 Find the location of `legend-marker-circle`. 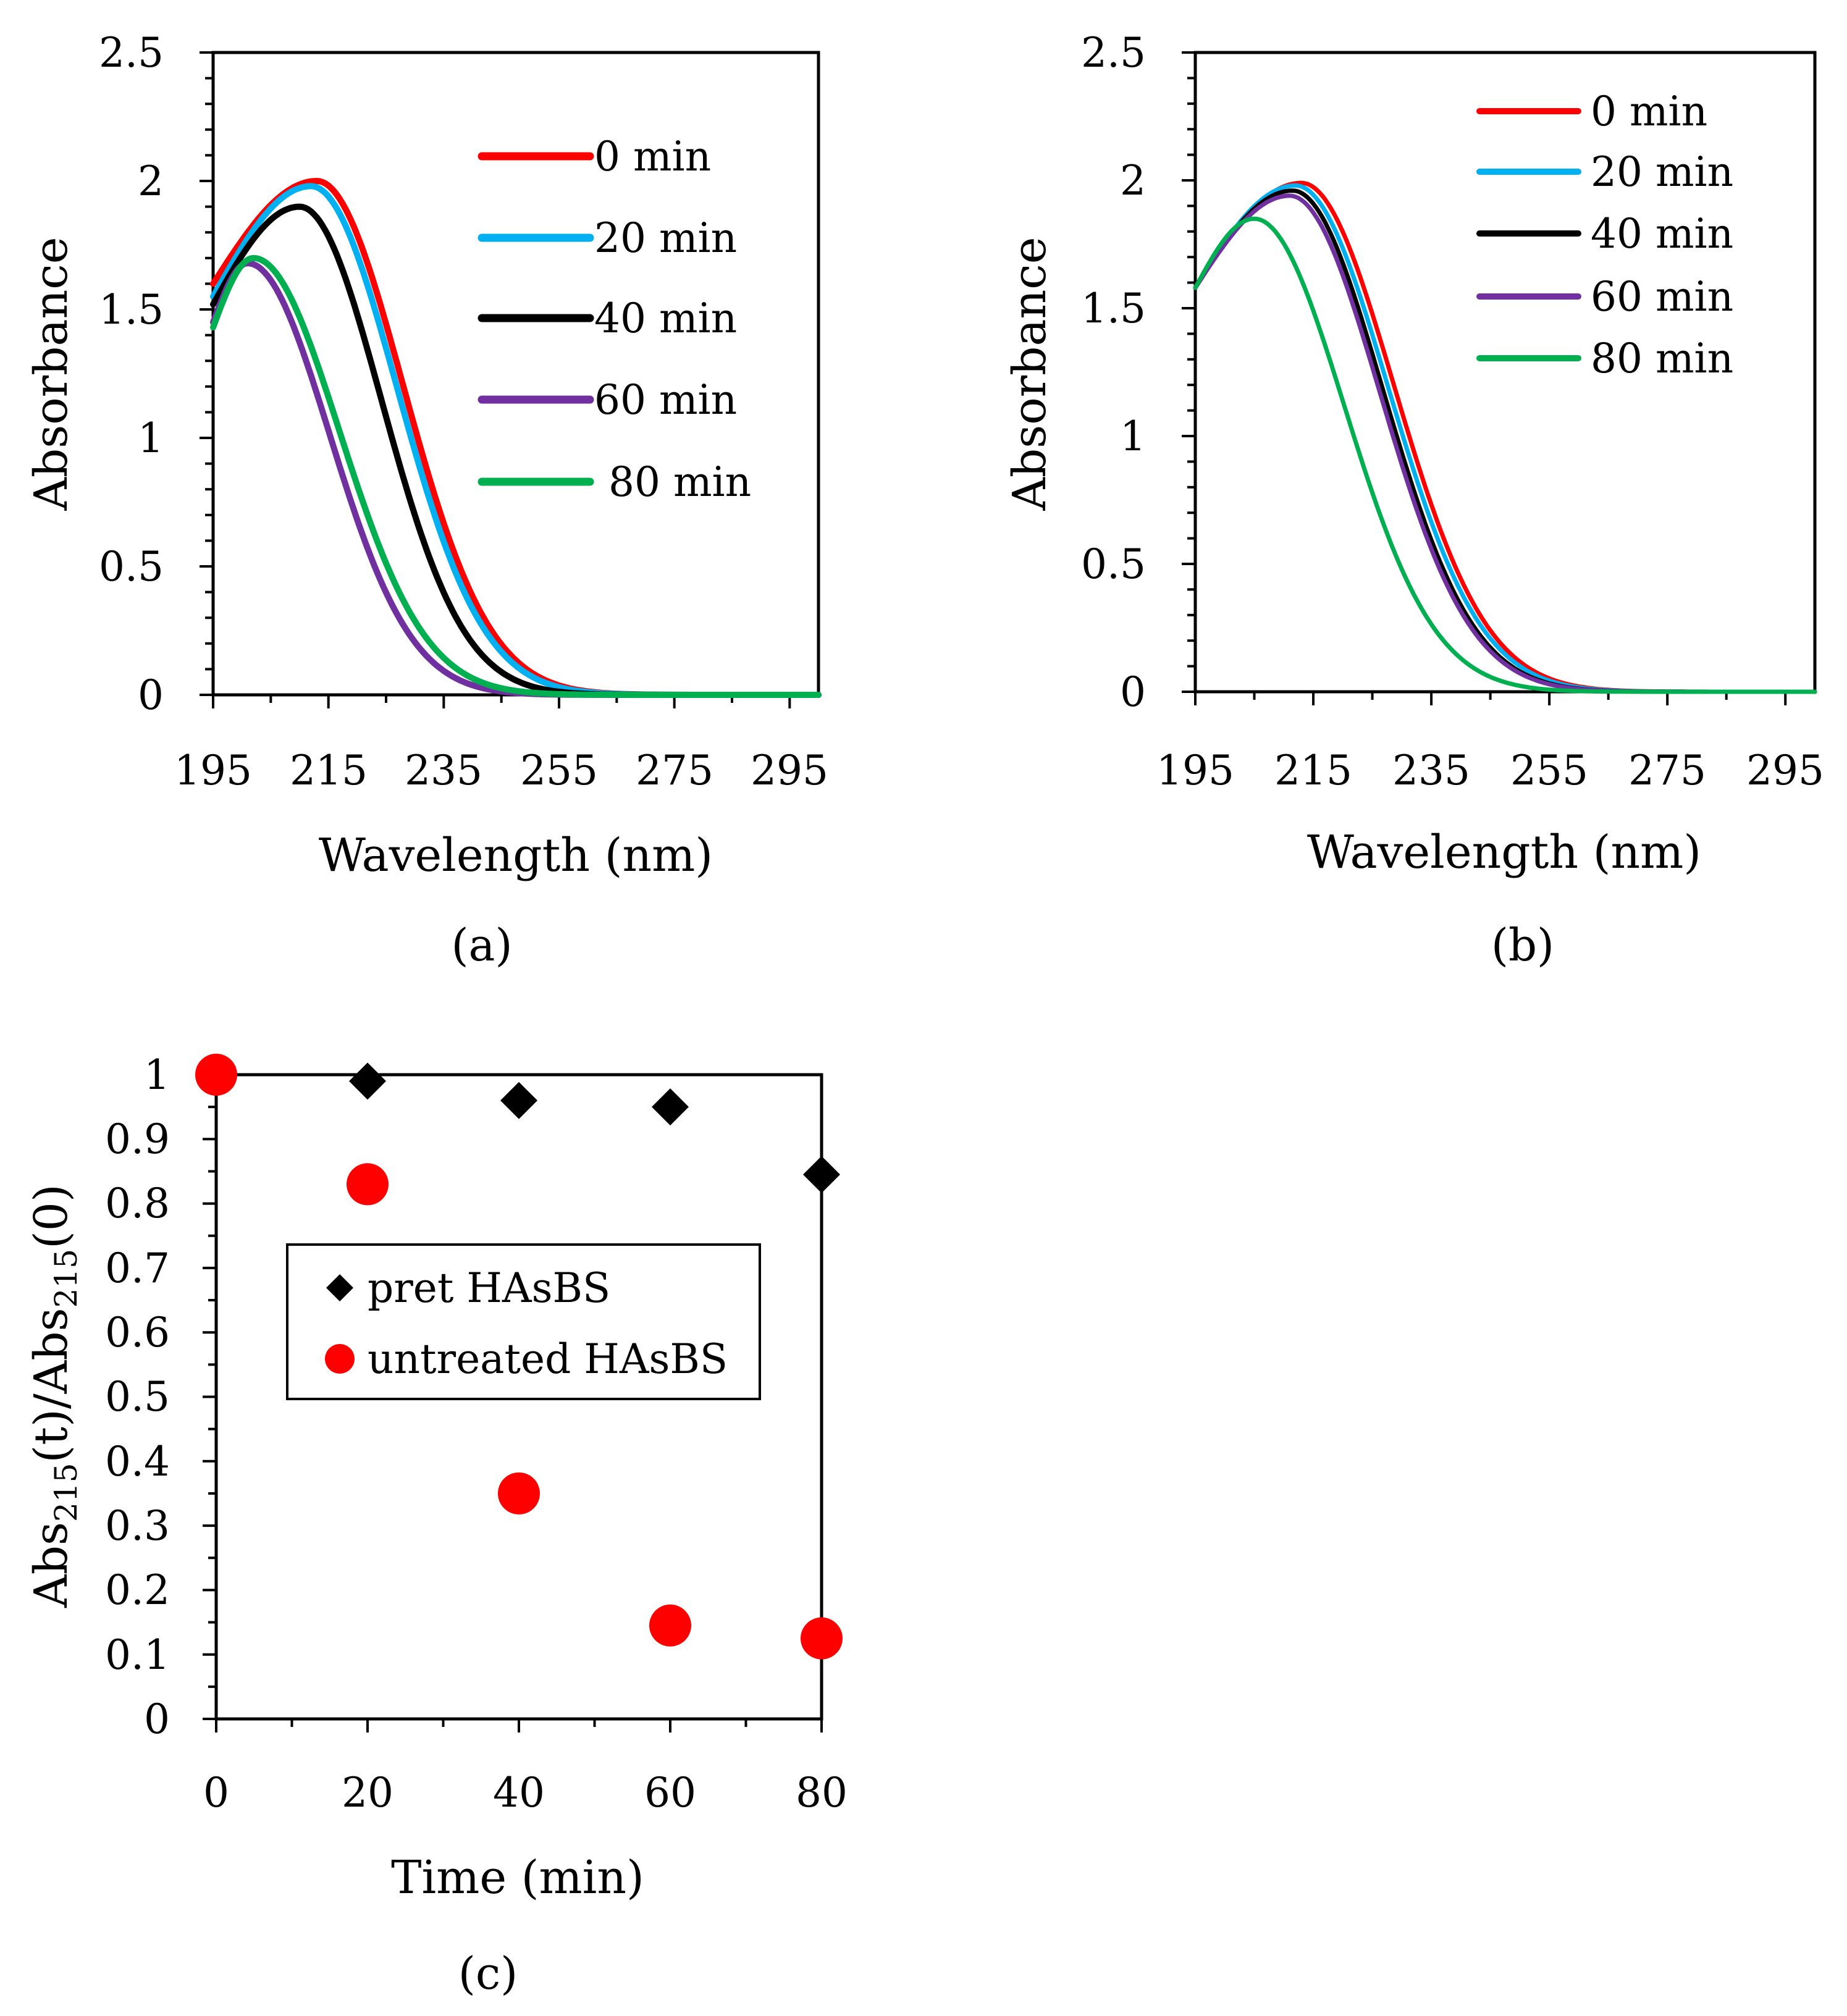

legend-marker-circle is located at coordinates (340, 1359).